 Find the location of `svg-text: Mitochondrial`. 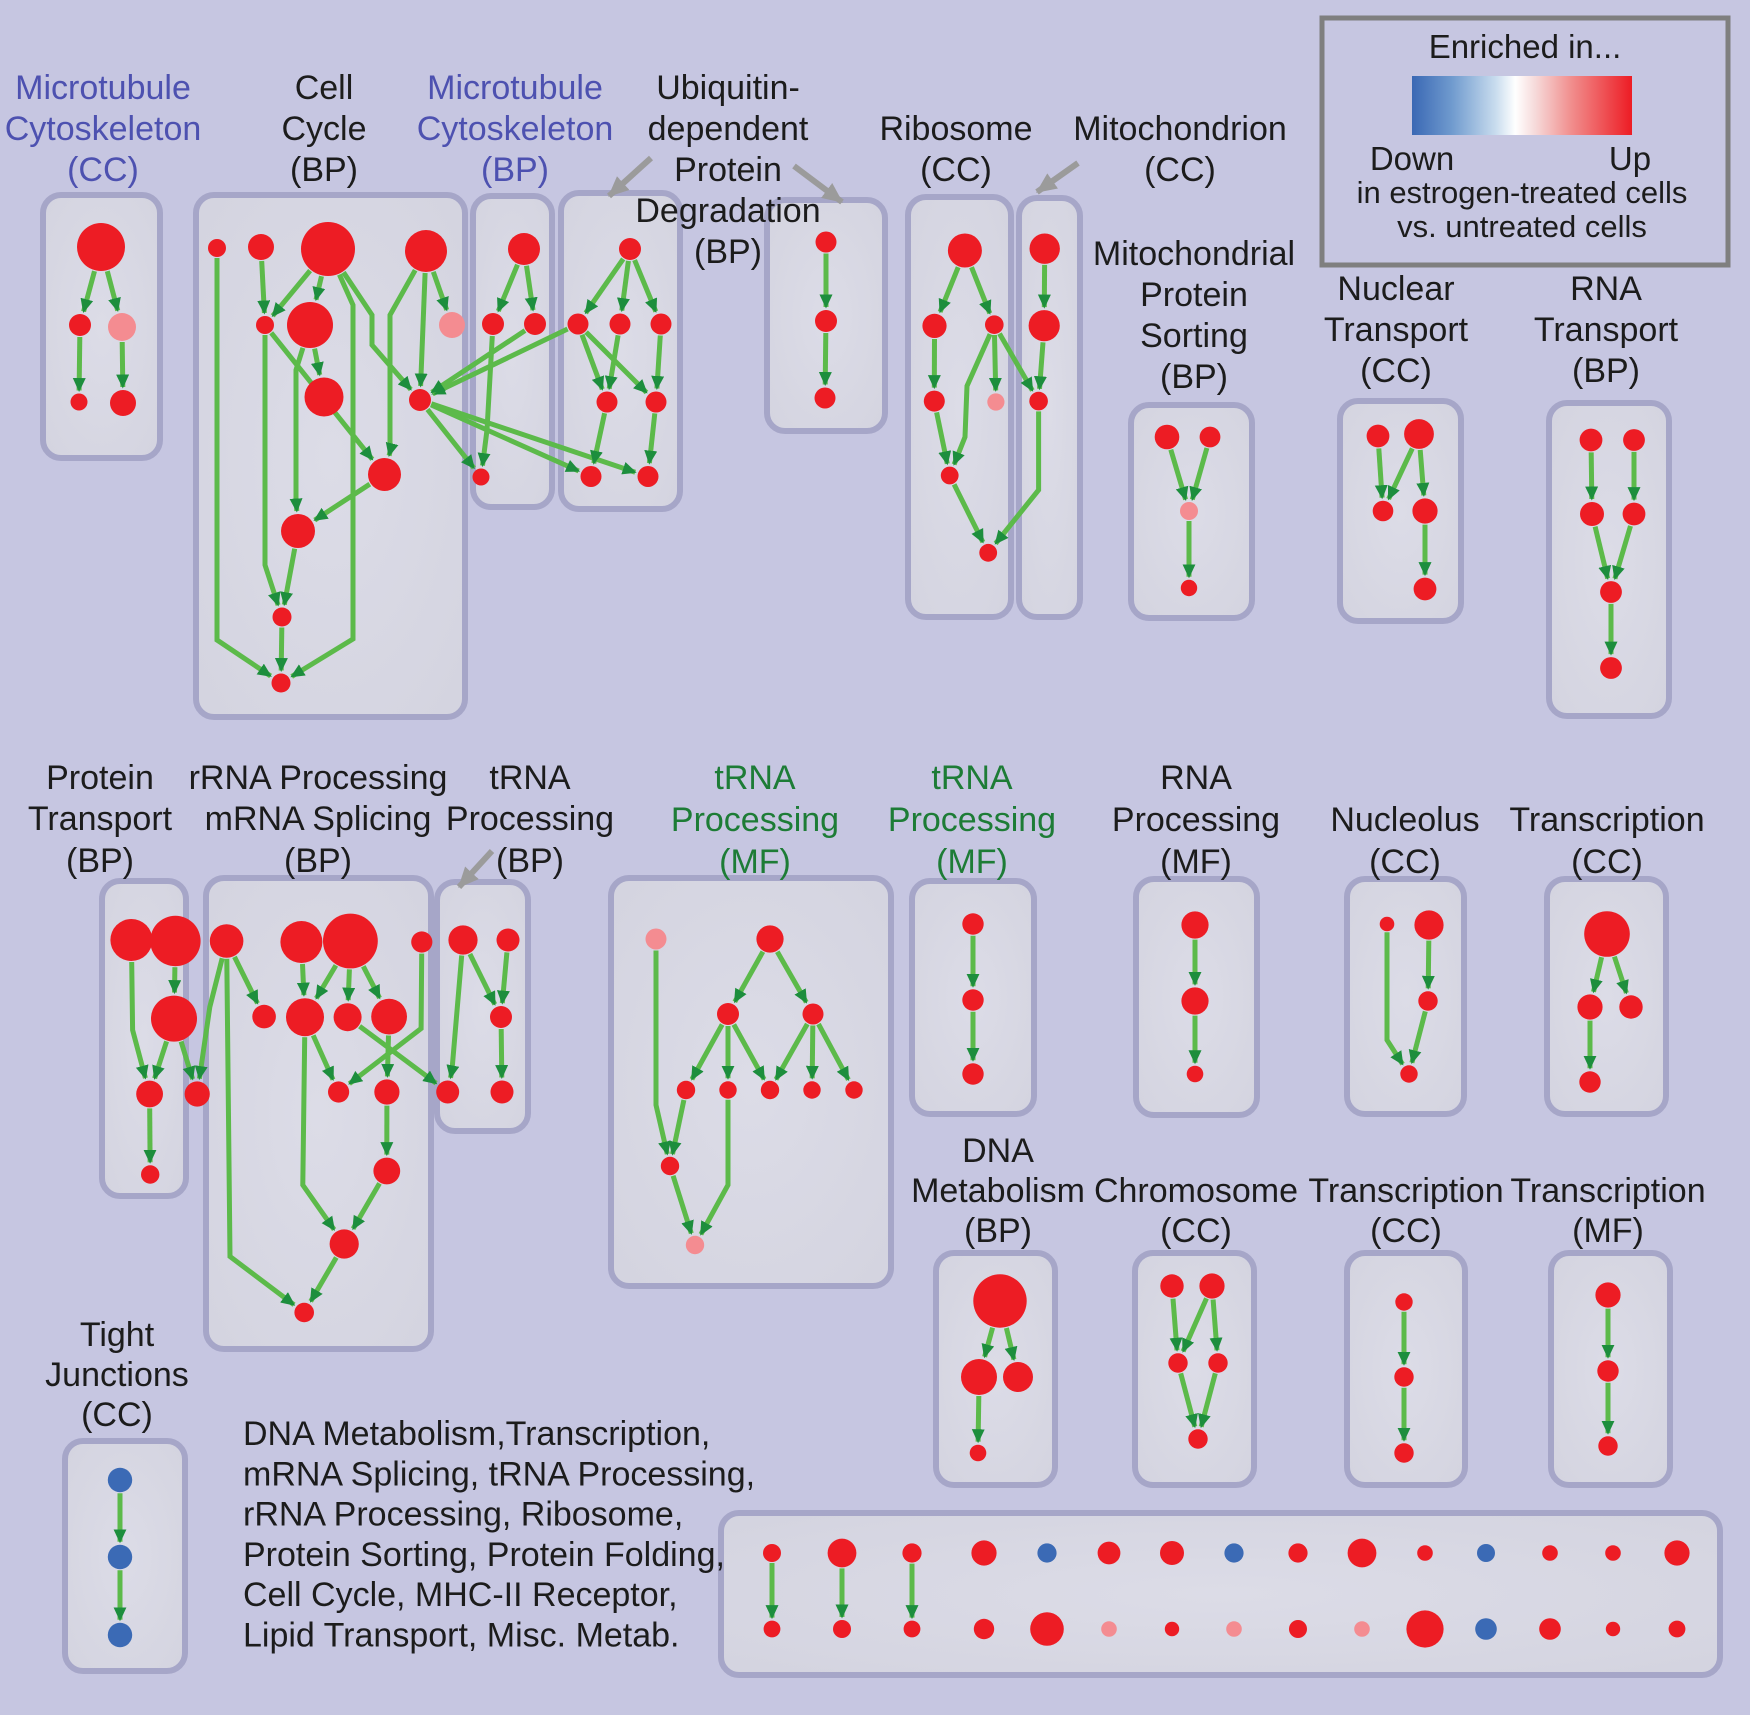

svg-text: Mitochondrial is located at coordinates (1194, 254).